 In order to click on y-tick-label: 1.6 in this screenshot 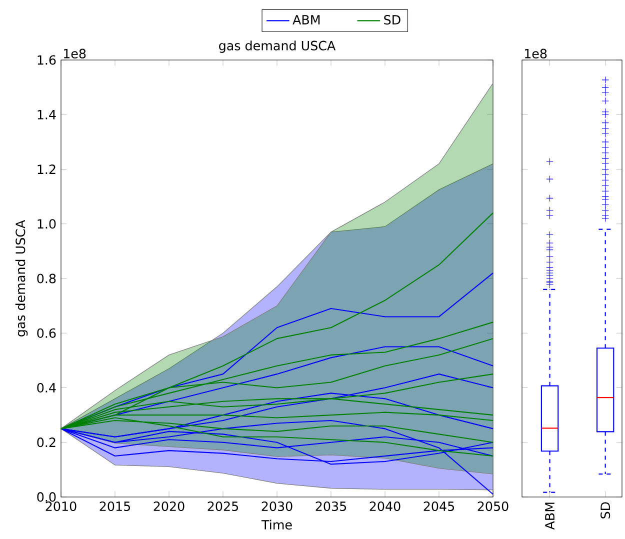, I will do `click(47, 60)`.